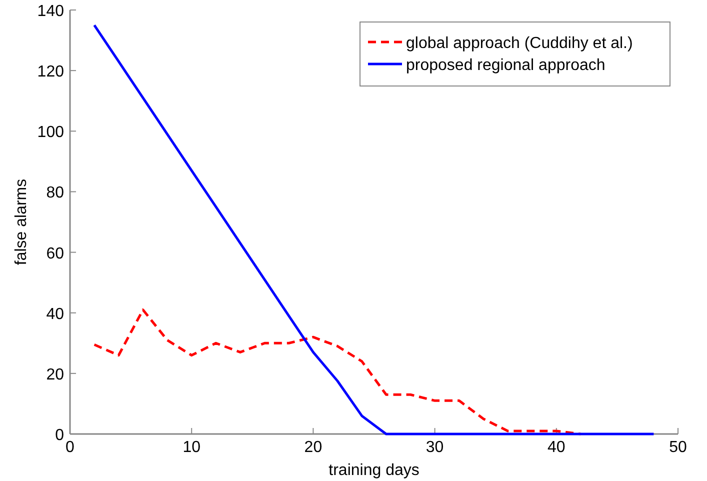 The image size is (707, 481). What do you see at coordinates (519, 43) in the screenshot?
I see `legend-label: global approach (Cuddihy et al.)` at bounding box center [519, 43].